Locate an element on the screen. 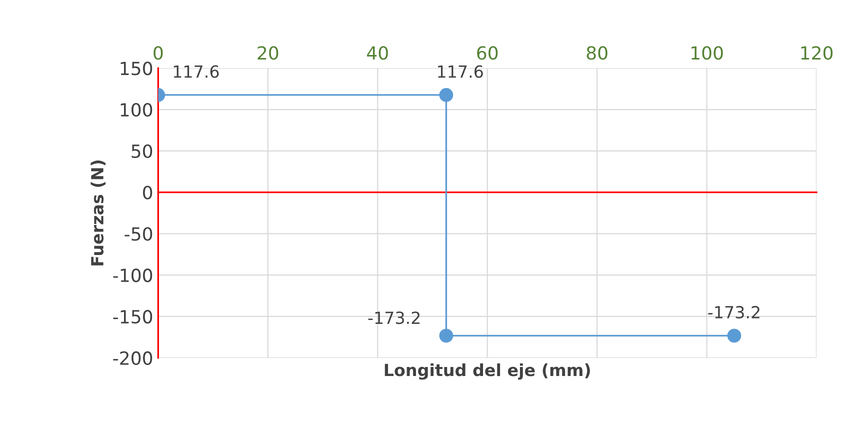 The image size is (855, 426). x-tick-label: 80 is located at coordinates (597, 53).